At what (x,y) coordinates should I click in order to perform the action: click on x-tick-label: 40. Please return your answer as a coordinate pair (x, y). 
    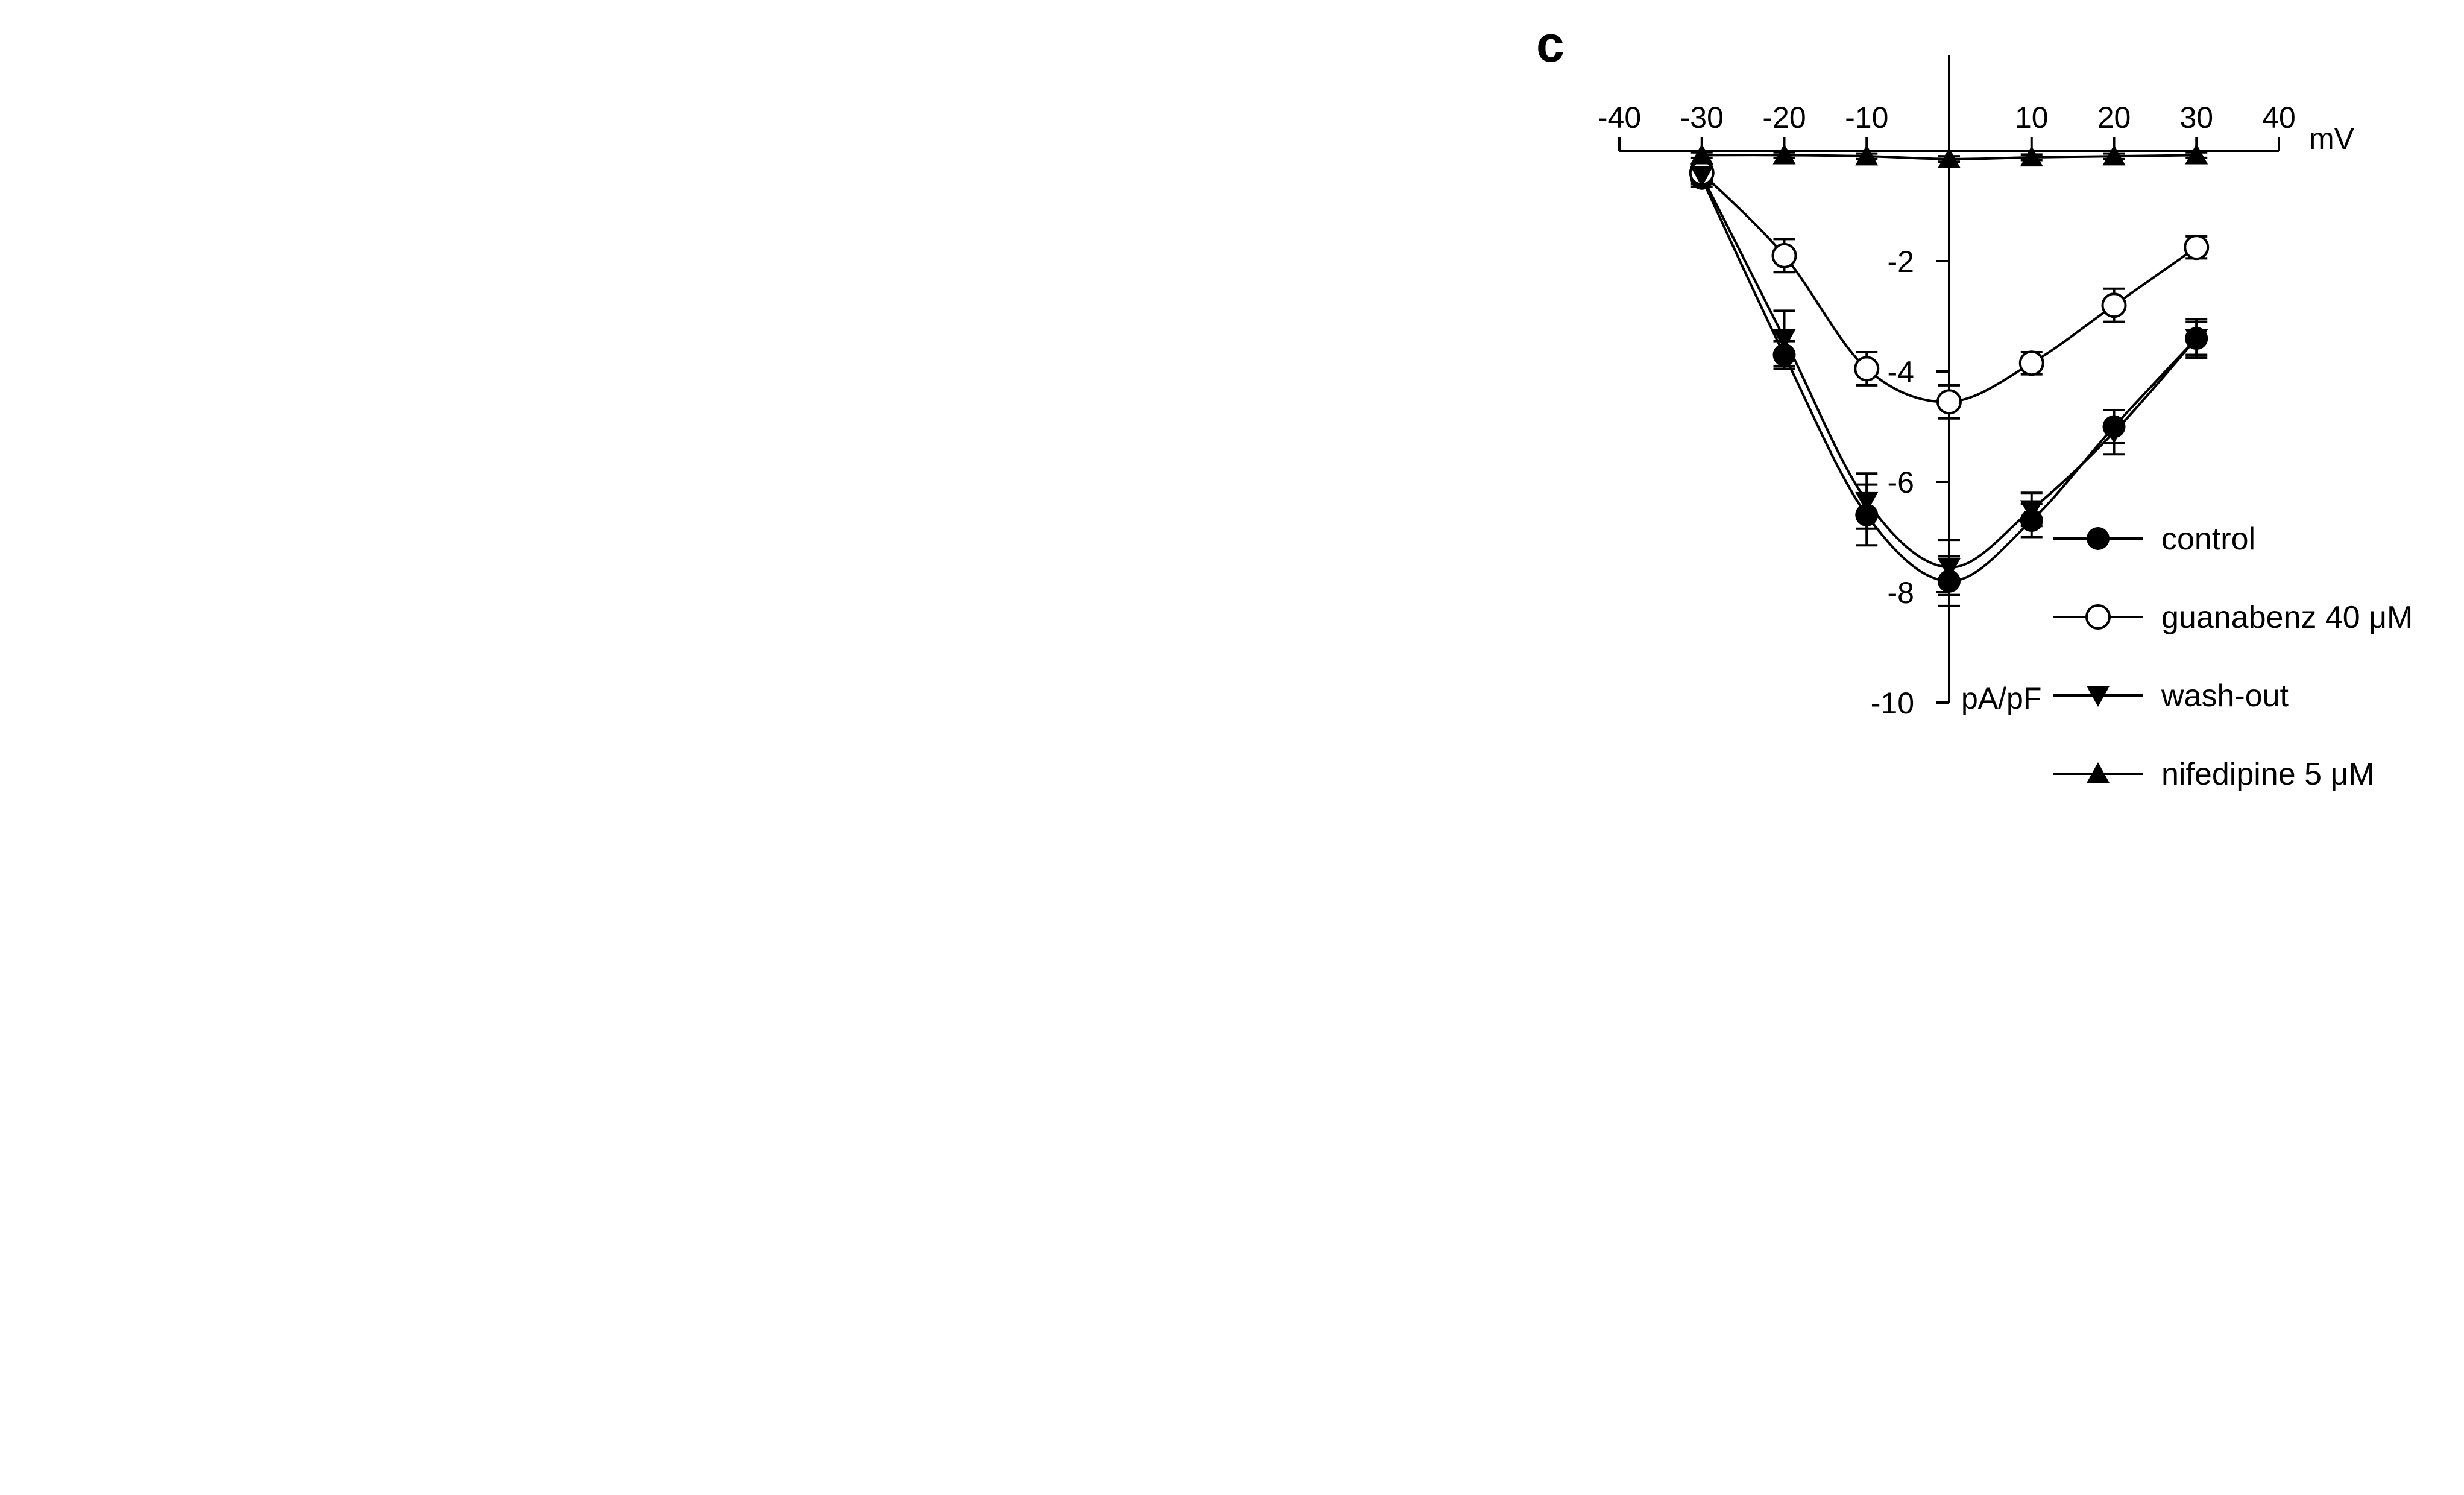
    Looking at the image, I should click on (2279, 117).